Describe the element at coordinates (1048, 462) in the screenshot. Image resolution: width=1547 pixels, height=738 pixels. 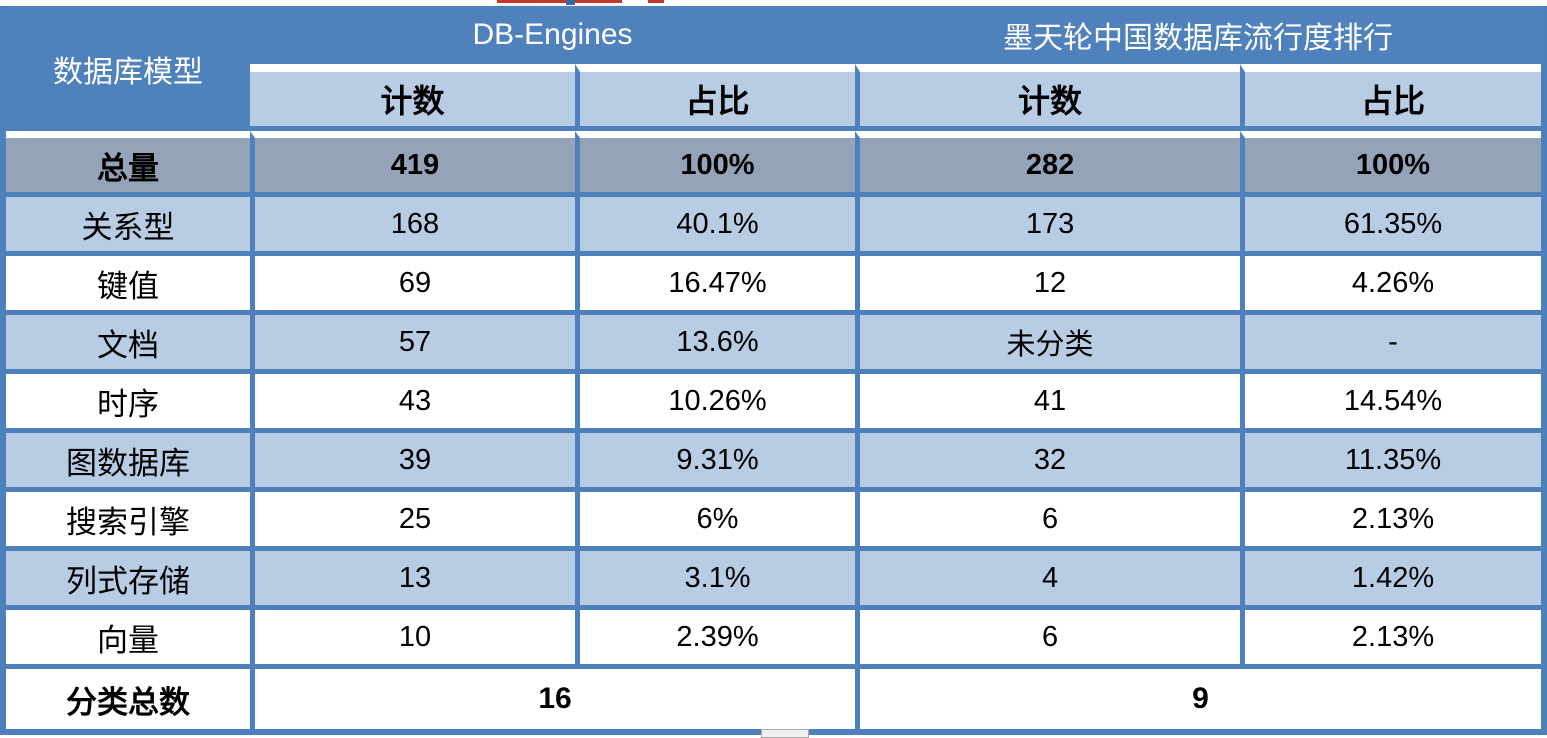
I see `cell-modb-count: 32` at that location.